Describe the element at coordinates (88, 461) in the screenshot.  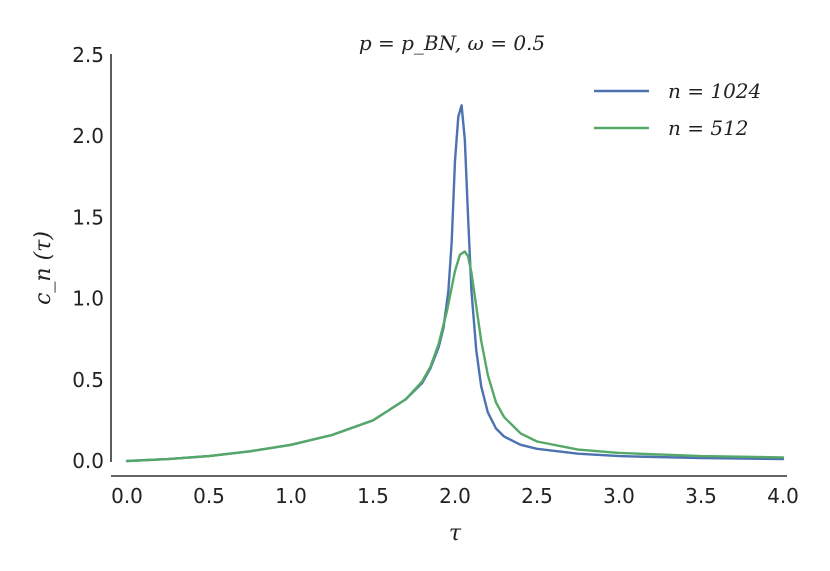
I see `y-tick-label: 0.0` at that location.